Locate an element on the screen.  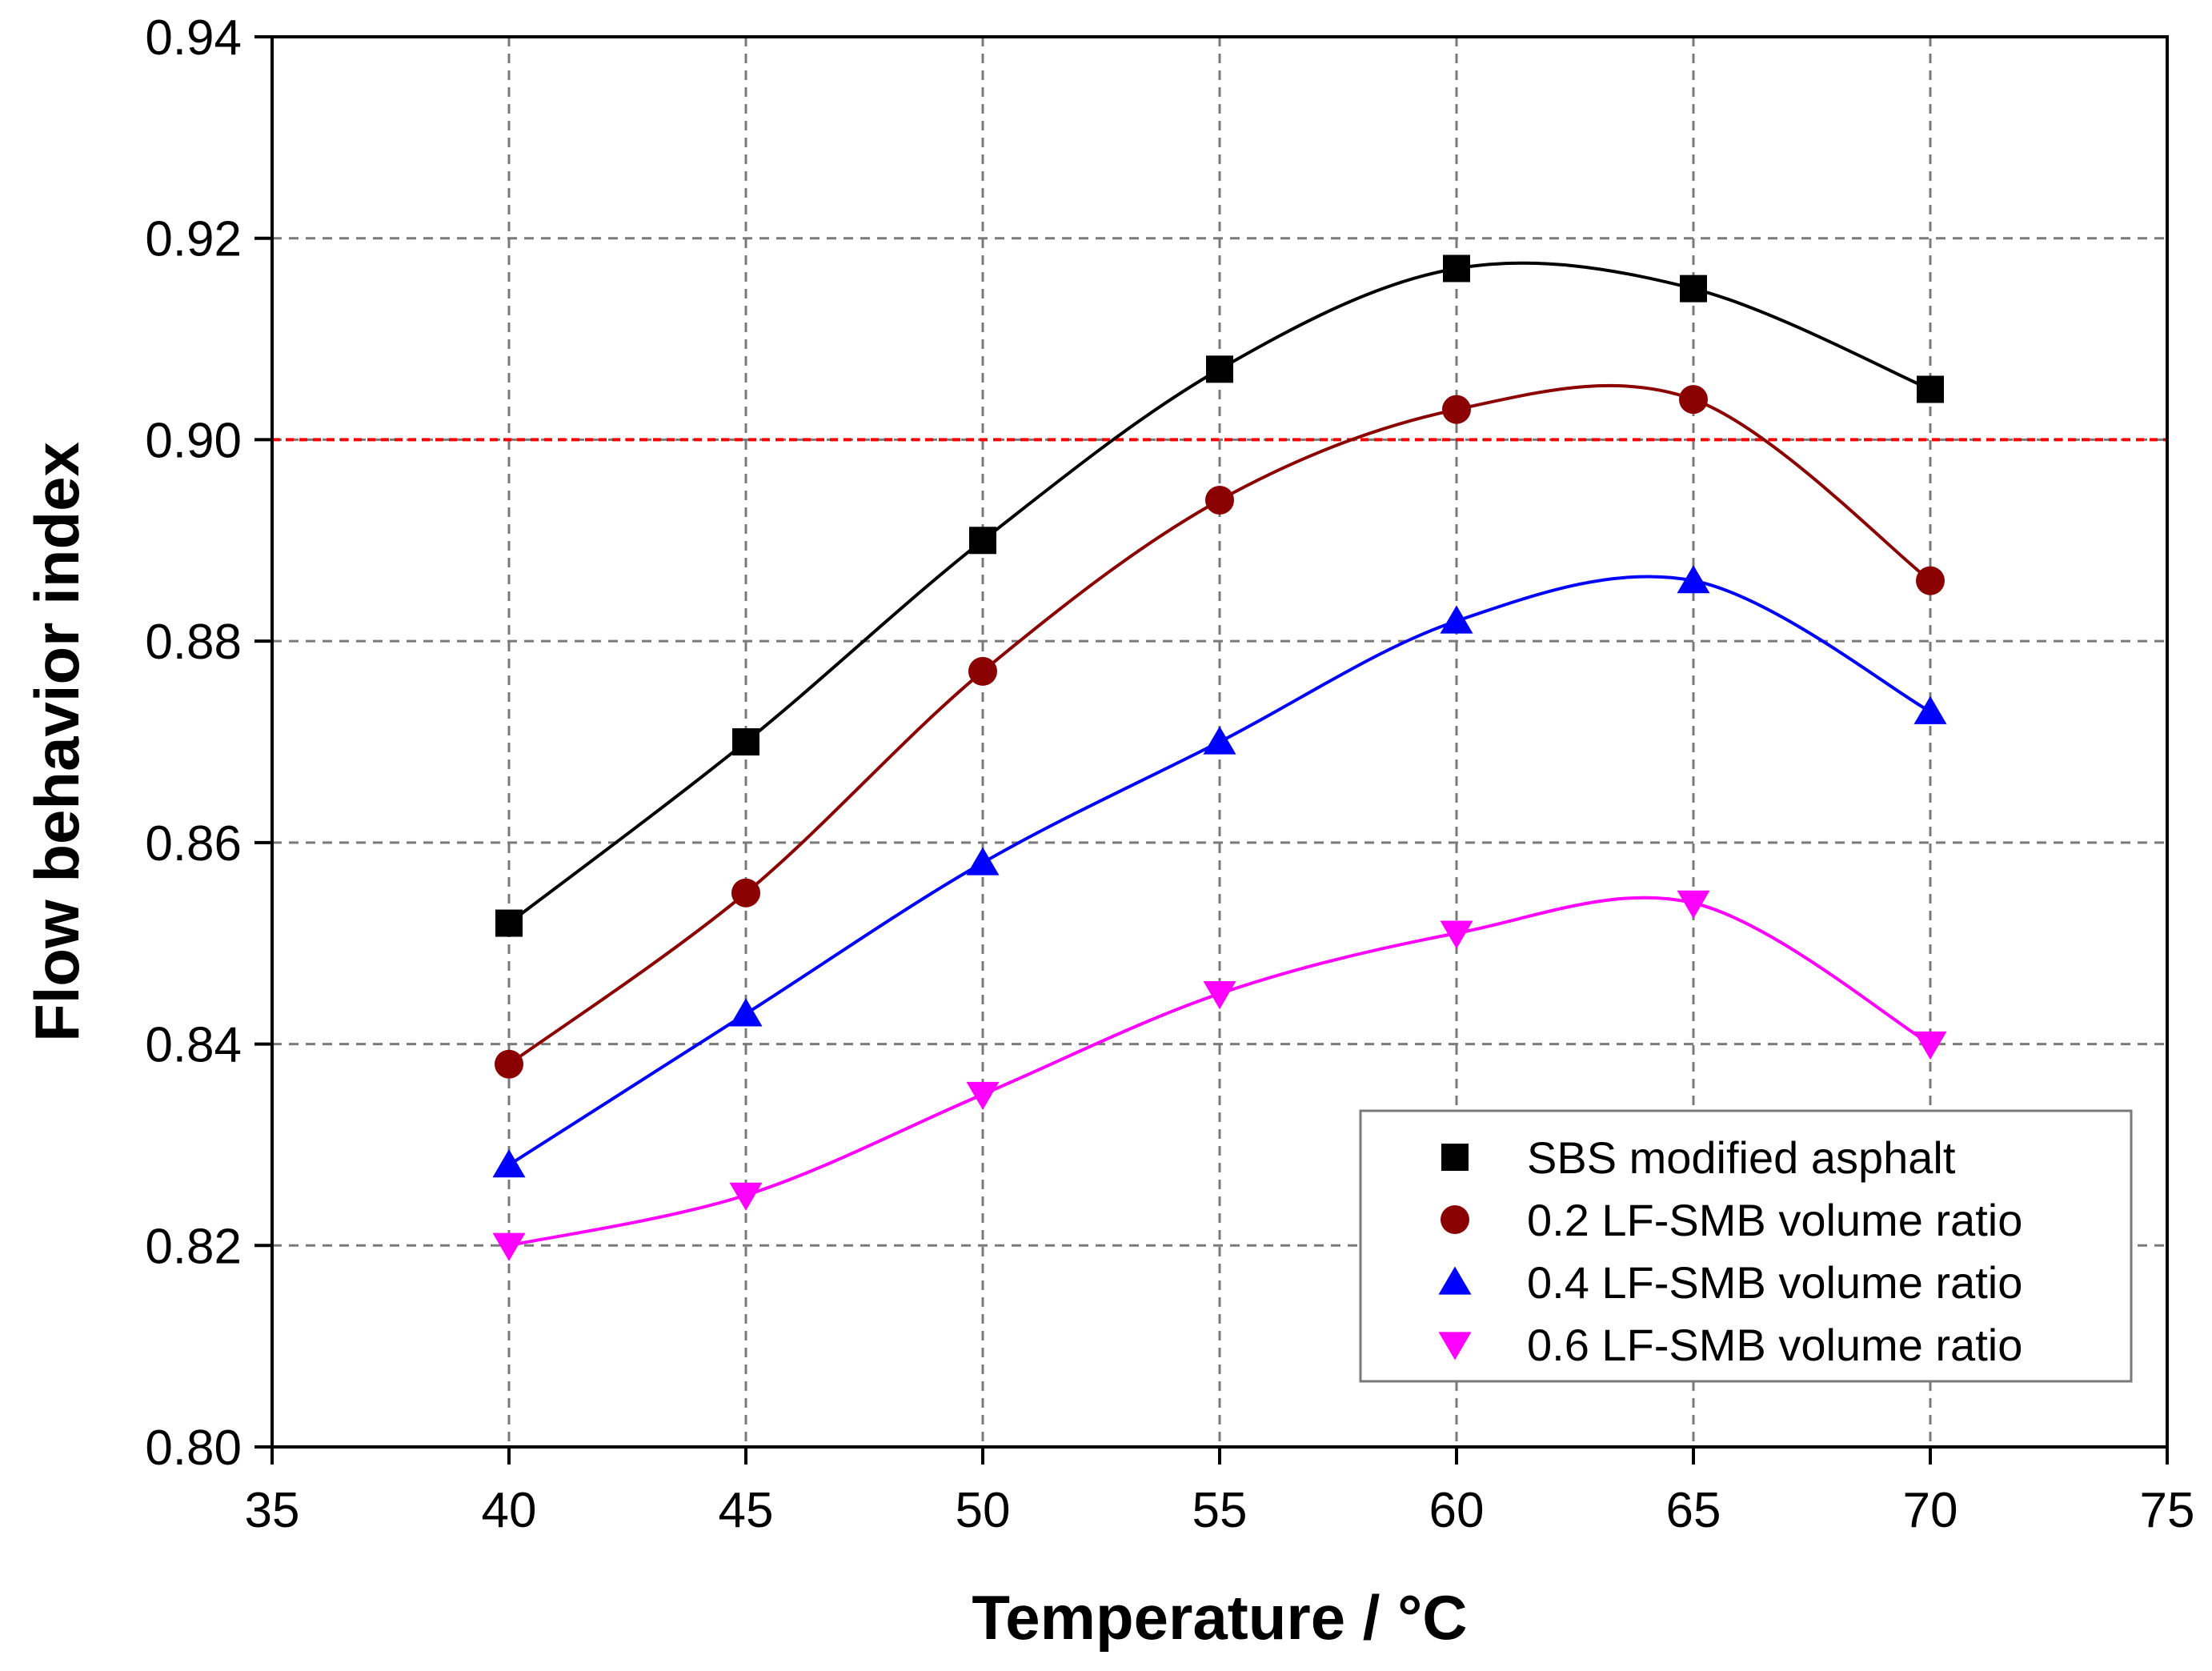
x-tick-label: 55 is located at coordinates (1220, 1511).